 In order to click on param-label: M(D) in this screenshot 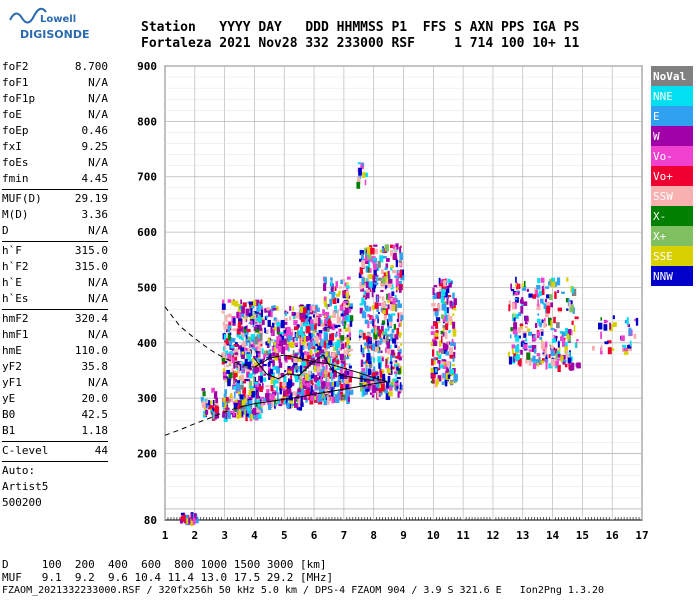, I will do `click(15, 214)`.